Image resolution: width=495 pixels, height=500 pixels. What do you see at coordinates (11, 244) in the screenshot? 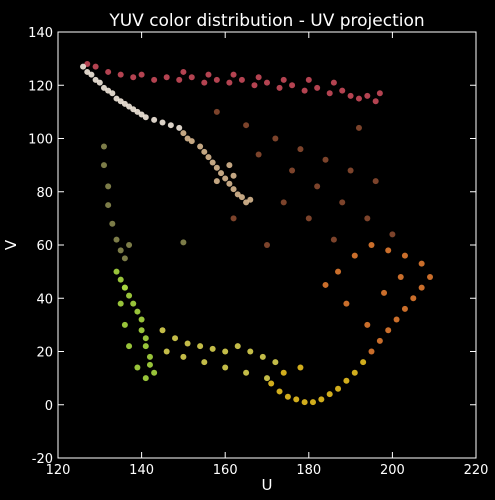
I see `y-axis-label: V` at bounding box center [11, 244].